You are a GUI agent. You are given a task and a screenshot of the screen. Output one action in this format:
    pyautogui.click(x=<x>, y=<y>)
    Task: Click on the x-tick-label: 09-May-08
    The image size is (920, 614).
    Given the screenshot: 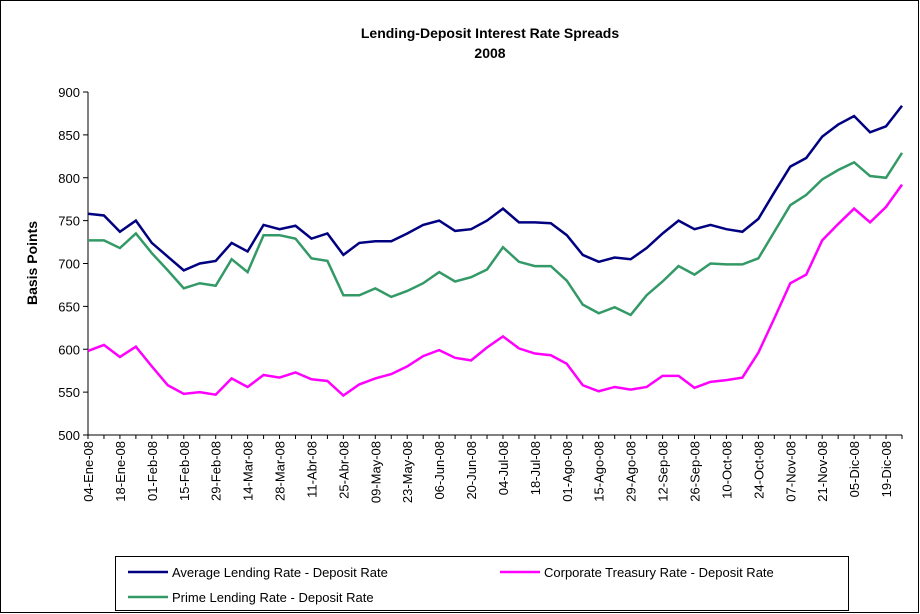 What is the action you would take?
    pyautogui.click(x=375, y=472)
    